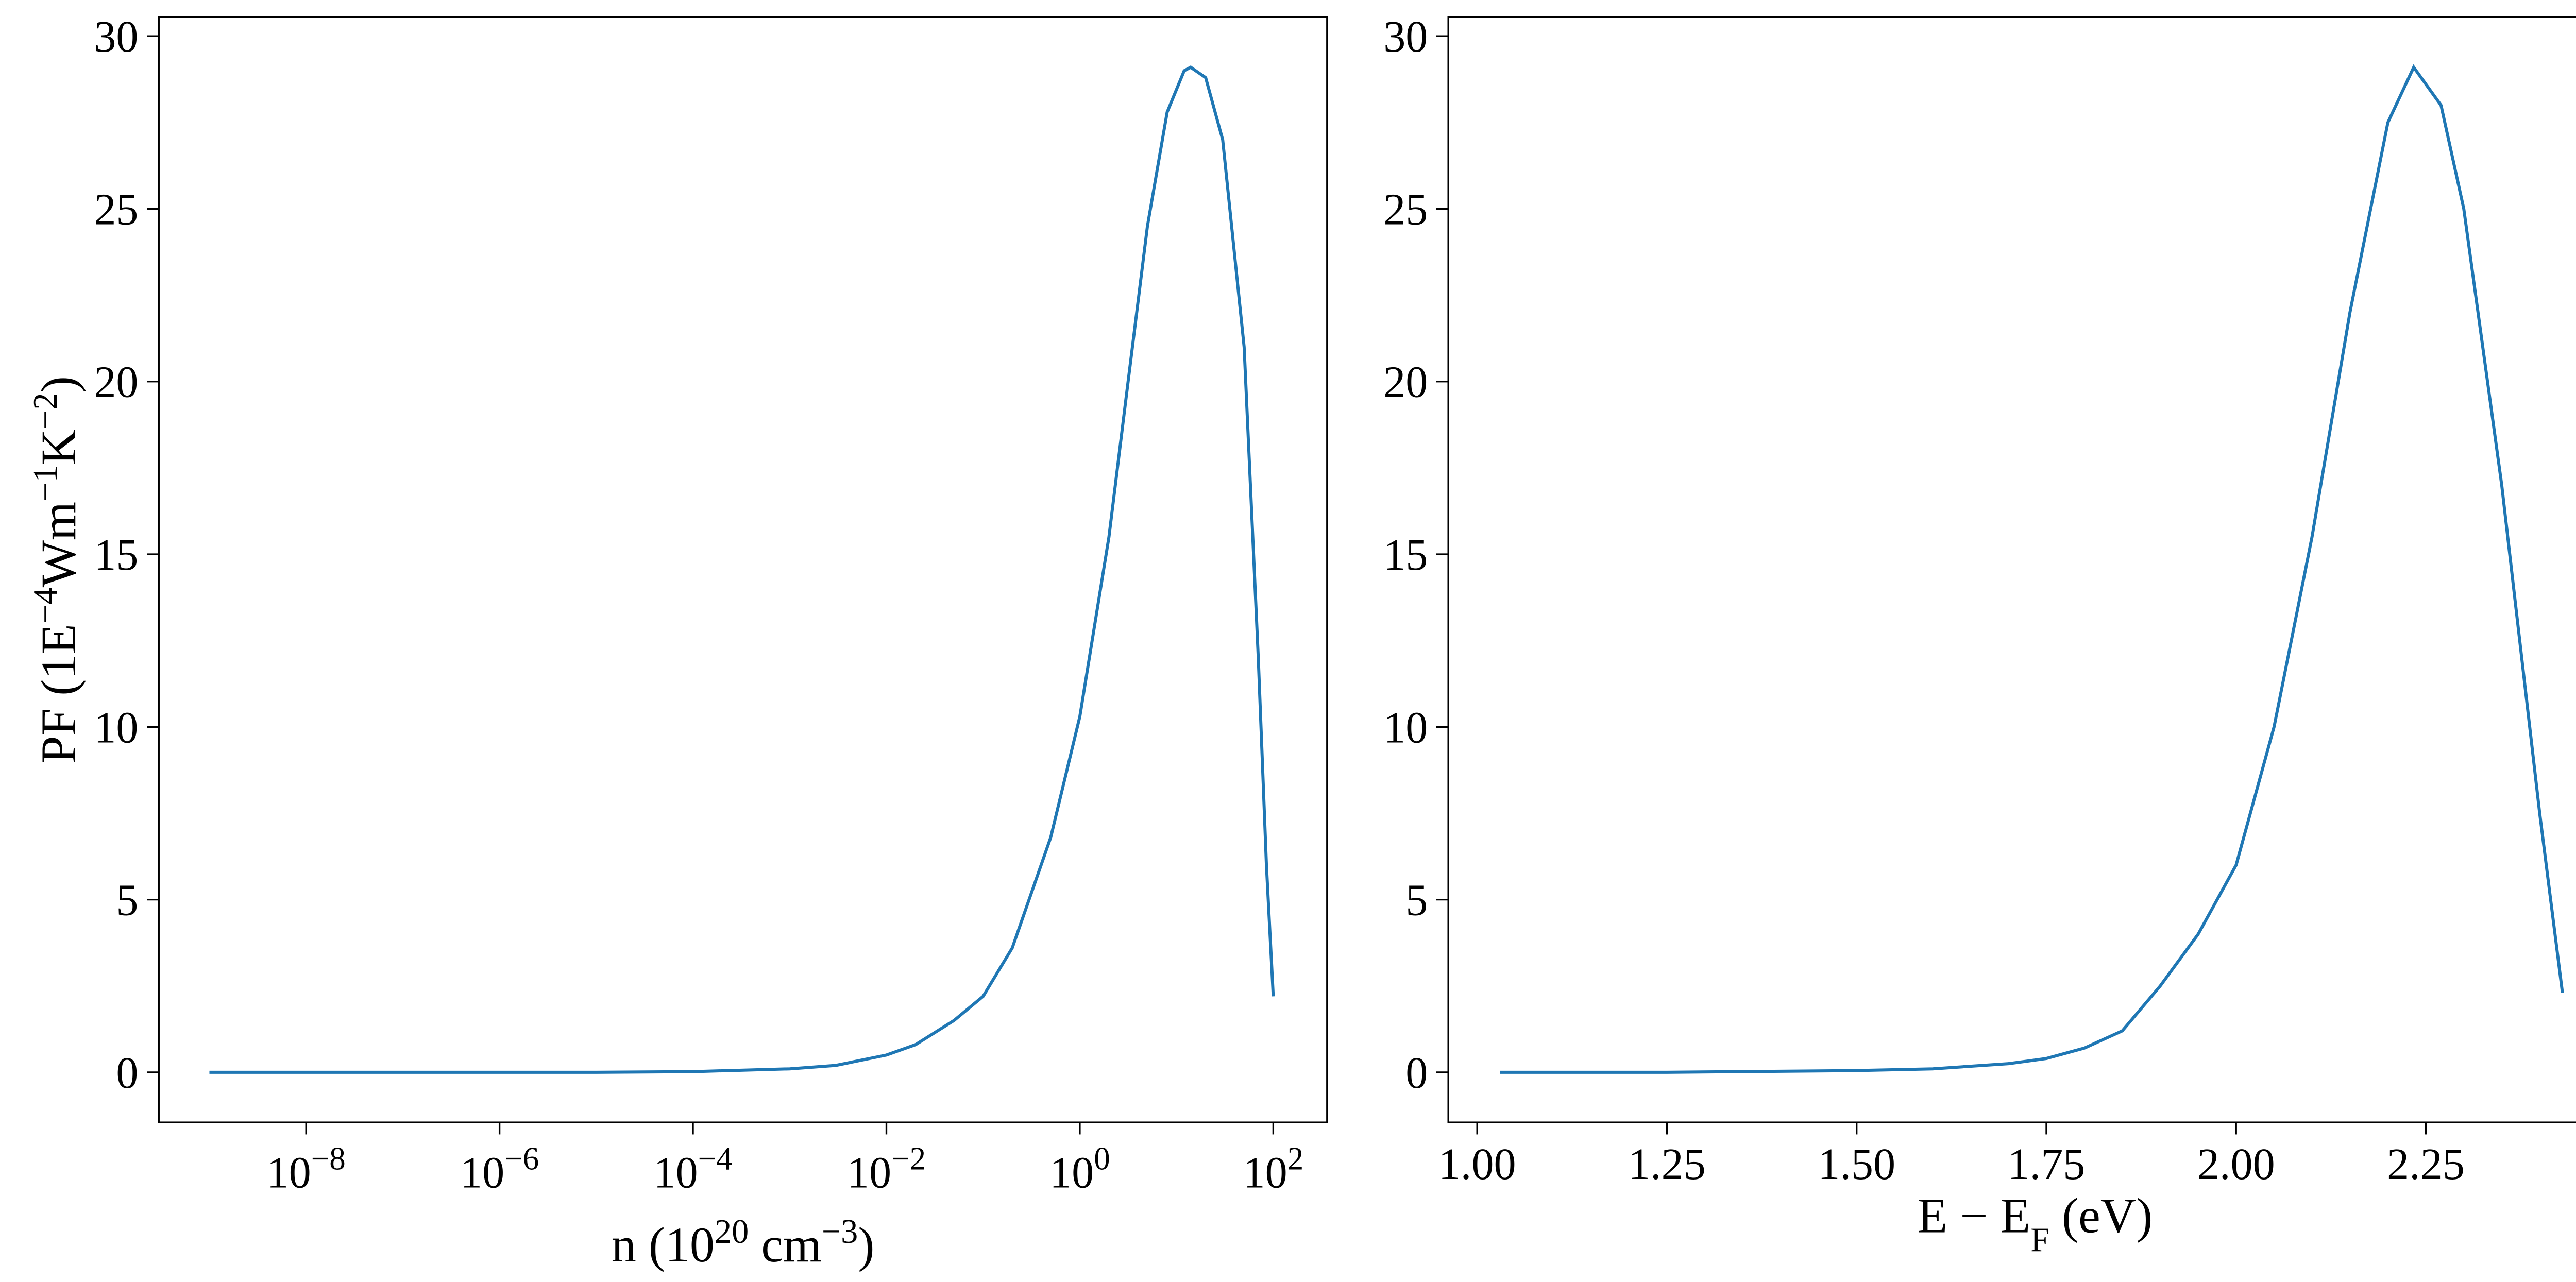 This screenshot has height=1282, width=2576. I want to click on label-part: −4, so click(45, 605).